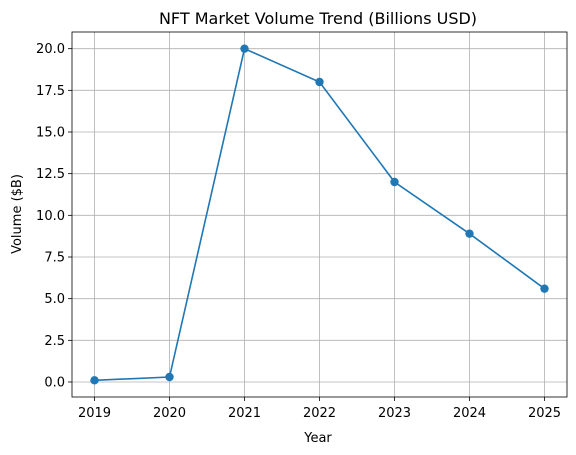 This screenshot has height=455, width=576. I want to click on x-tick-label: 2022, so click(319, 413).